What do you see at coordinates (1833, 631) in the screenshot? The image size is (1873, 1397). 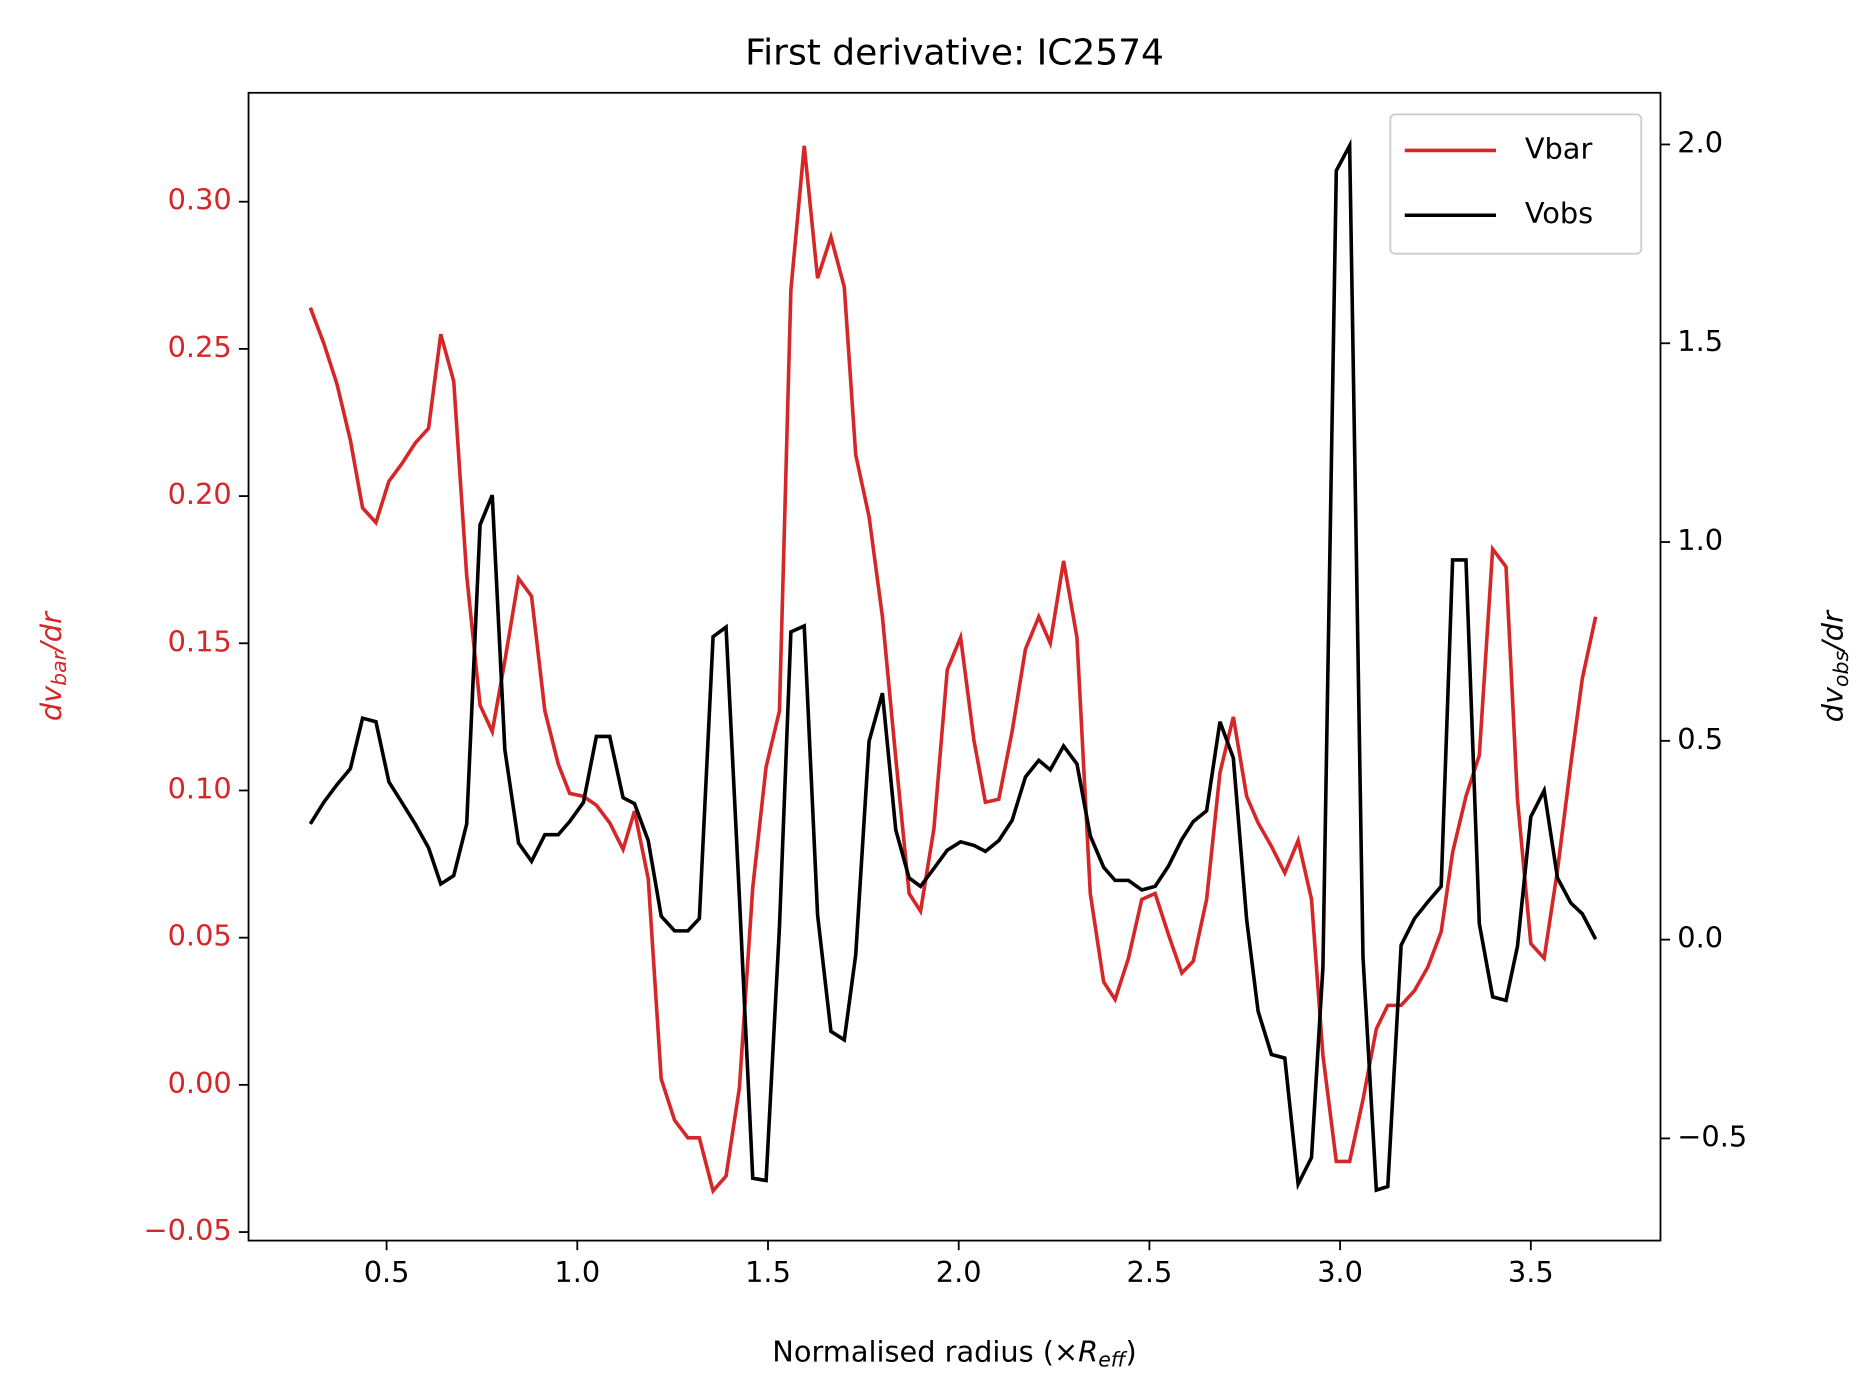 I see `y2-label-part: /dr` at bounding box center [1833, 631].